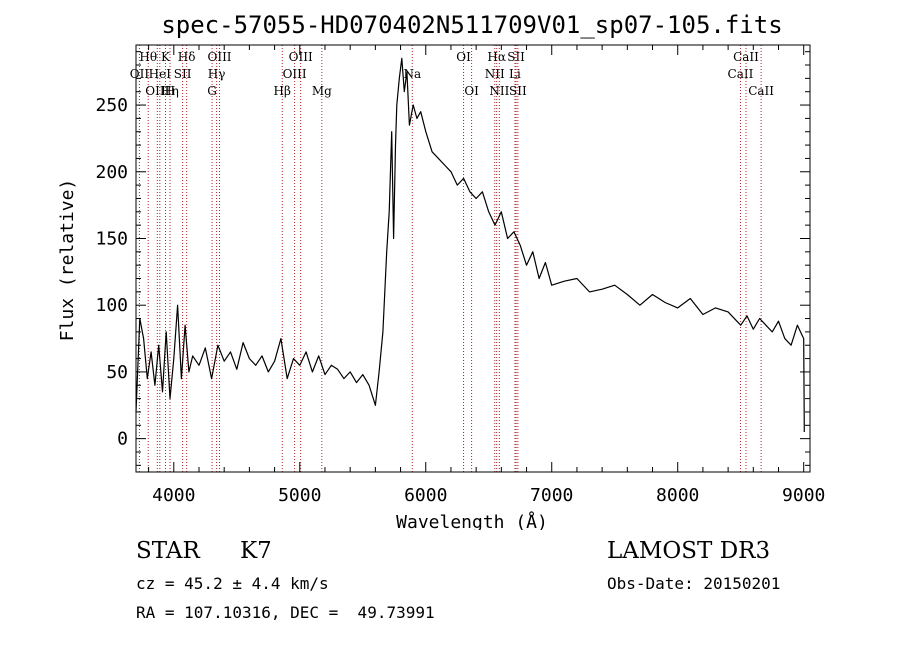 Image resolution: width=900 pixels, height=649 pixels. What do you see at coordinates (140, 74) in the screenshot?
I see `line-marker-label: OII` at bounding box center [140, 74].